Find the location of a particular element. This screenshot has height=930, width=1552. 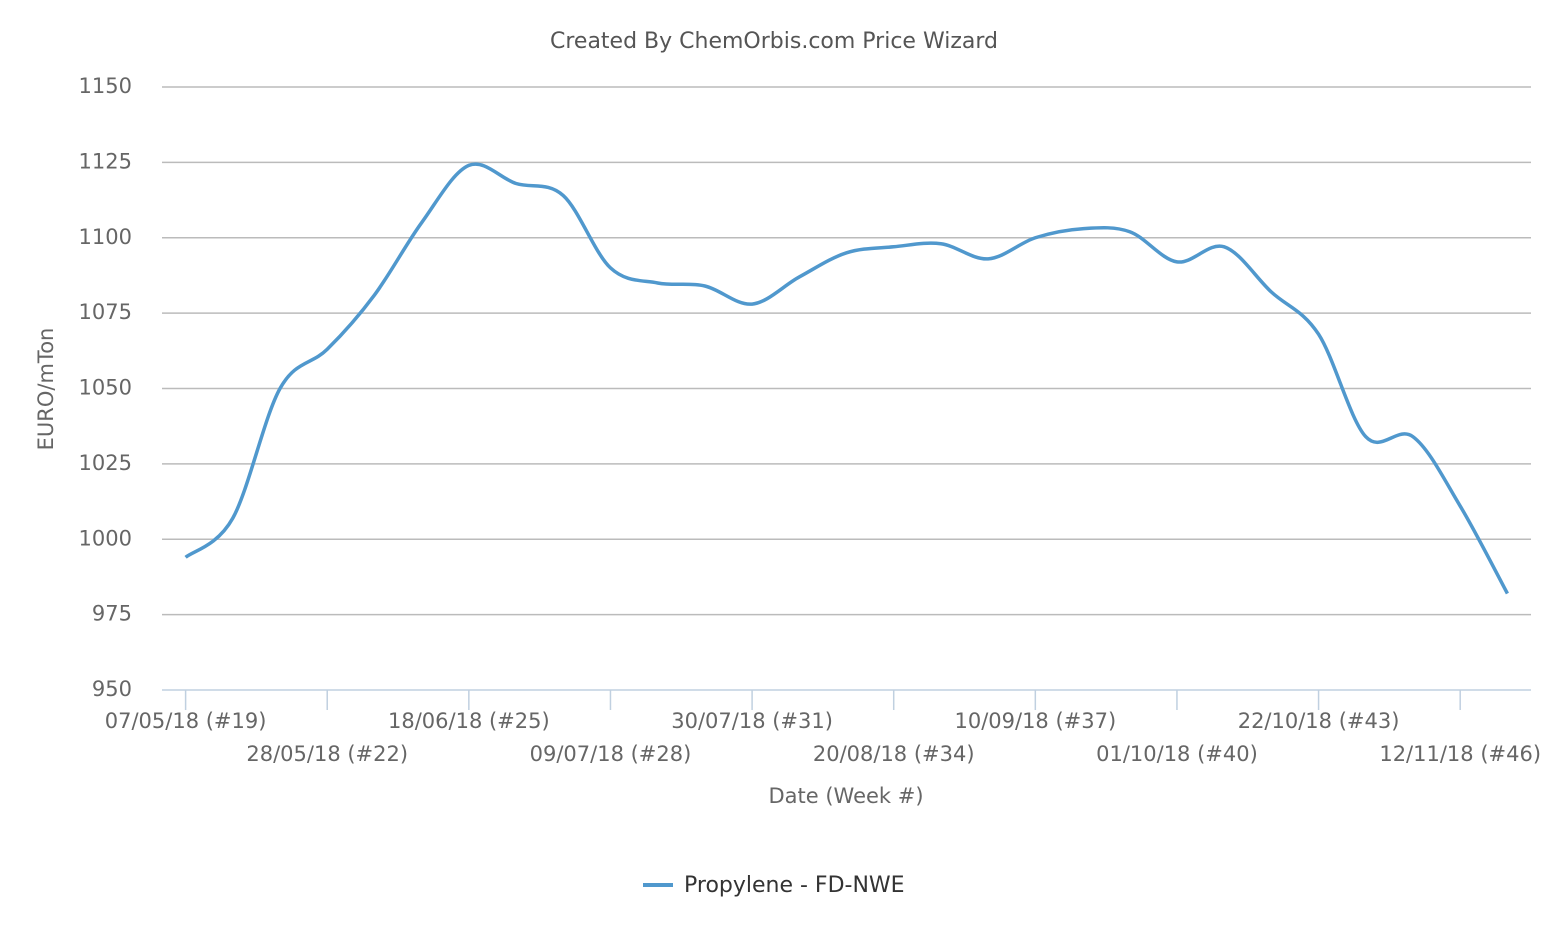

x-tick-label: 10/09/18 (#37) is located at coordinates (1035, 721).